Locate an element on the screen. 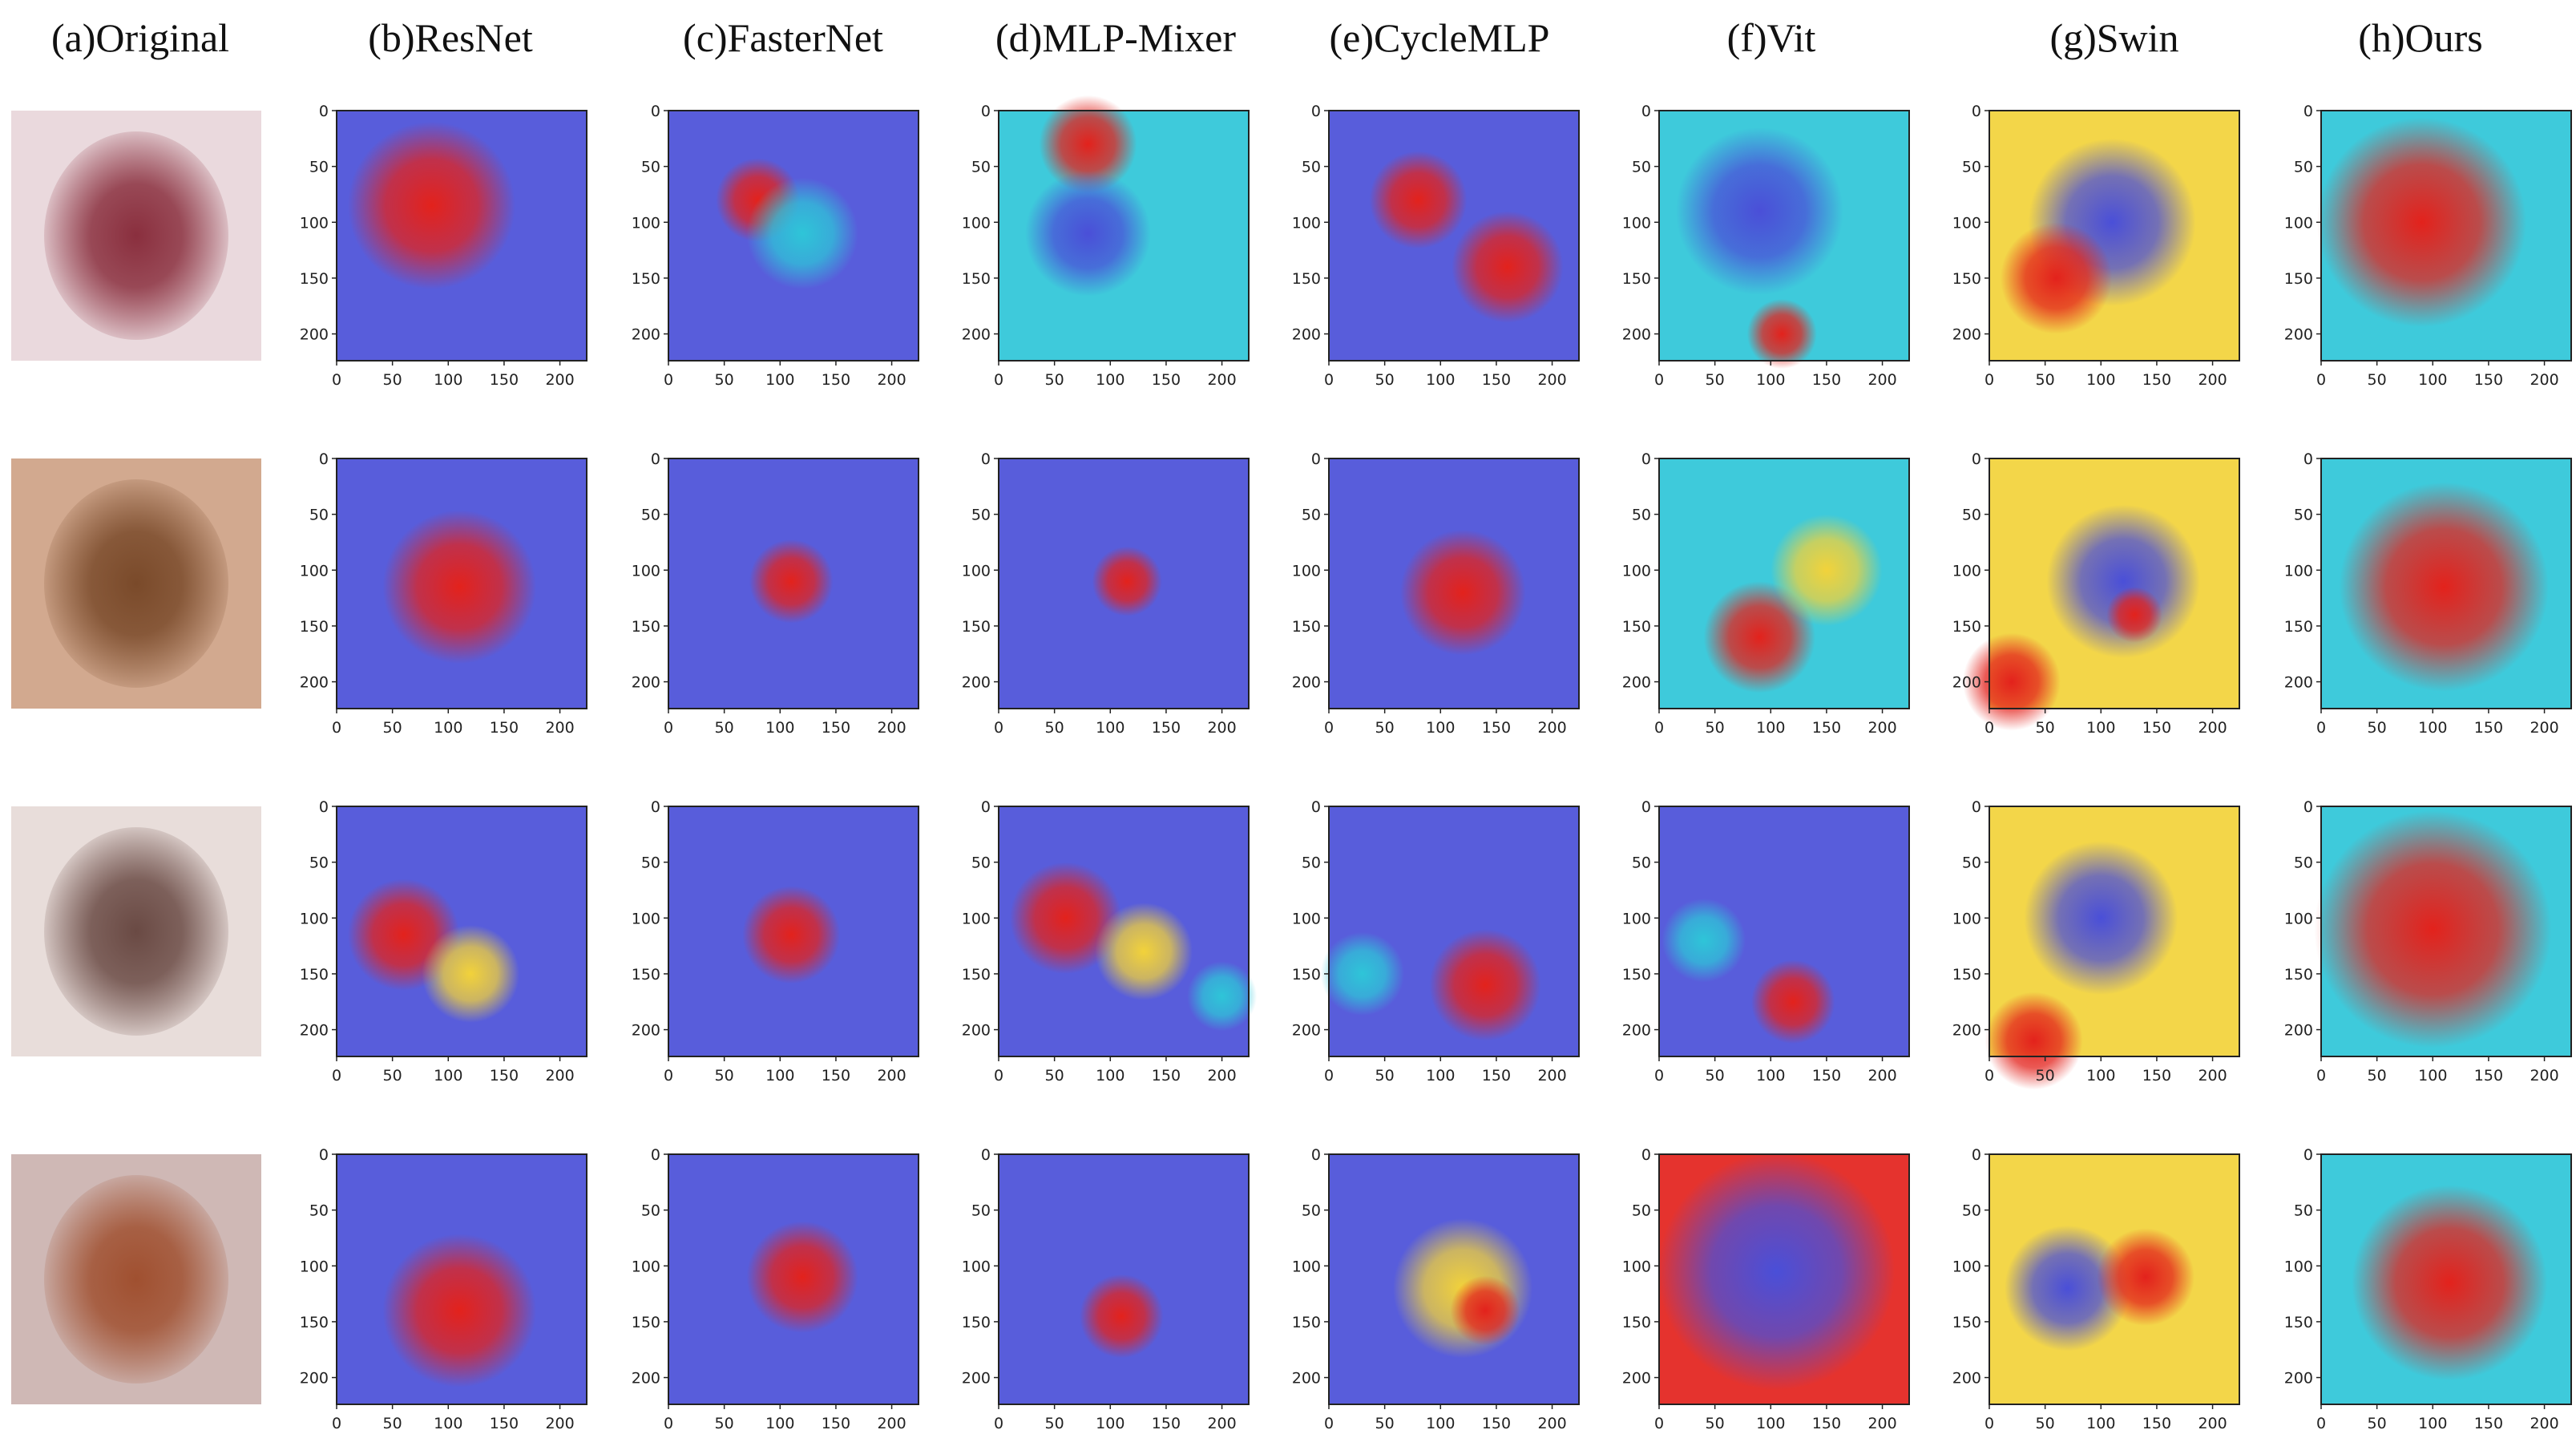 The width and height of the screenshot is (2576, 1438). heatmap-cyclemlp-row-3: 0 50 100 150 200 0 50 100 150 200 is located at coordinates (1436, 941).